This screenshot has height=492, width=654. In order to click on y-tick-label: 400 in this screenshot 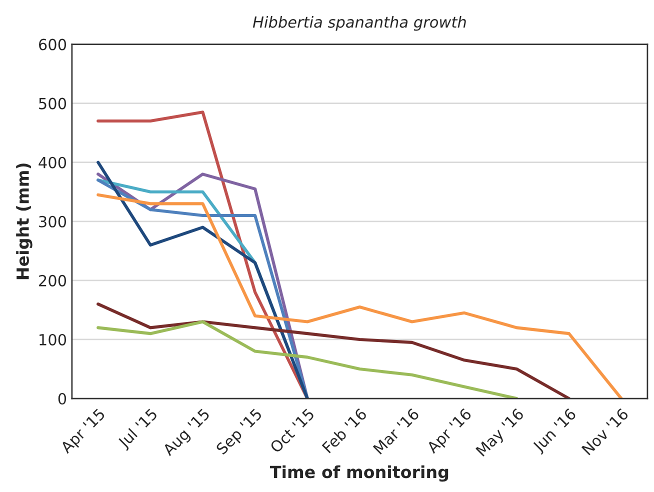, I will do `click(52, 162)`.